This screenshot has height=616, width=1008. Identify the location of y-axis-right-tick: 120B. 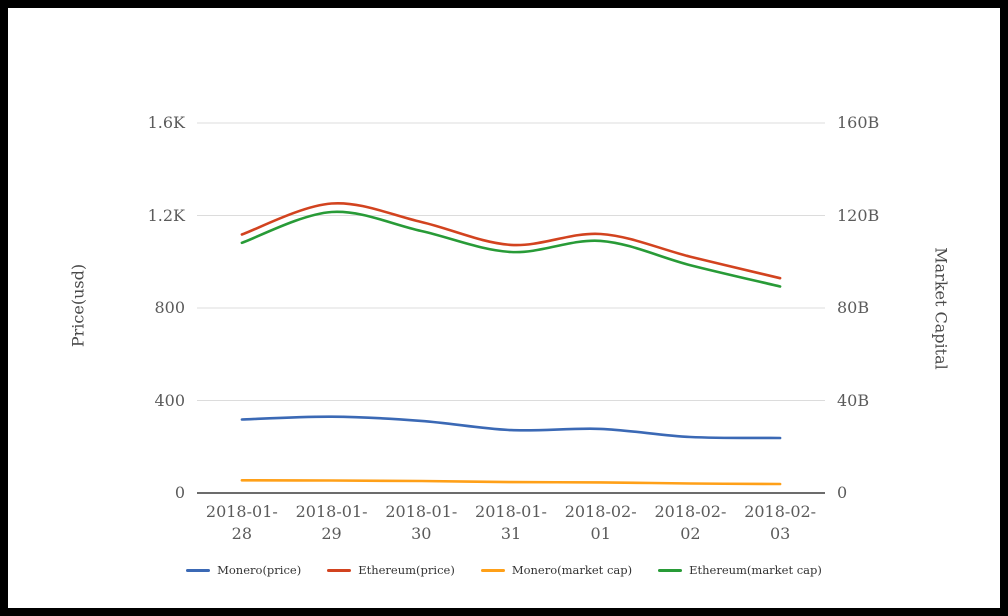
(858, 215).